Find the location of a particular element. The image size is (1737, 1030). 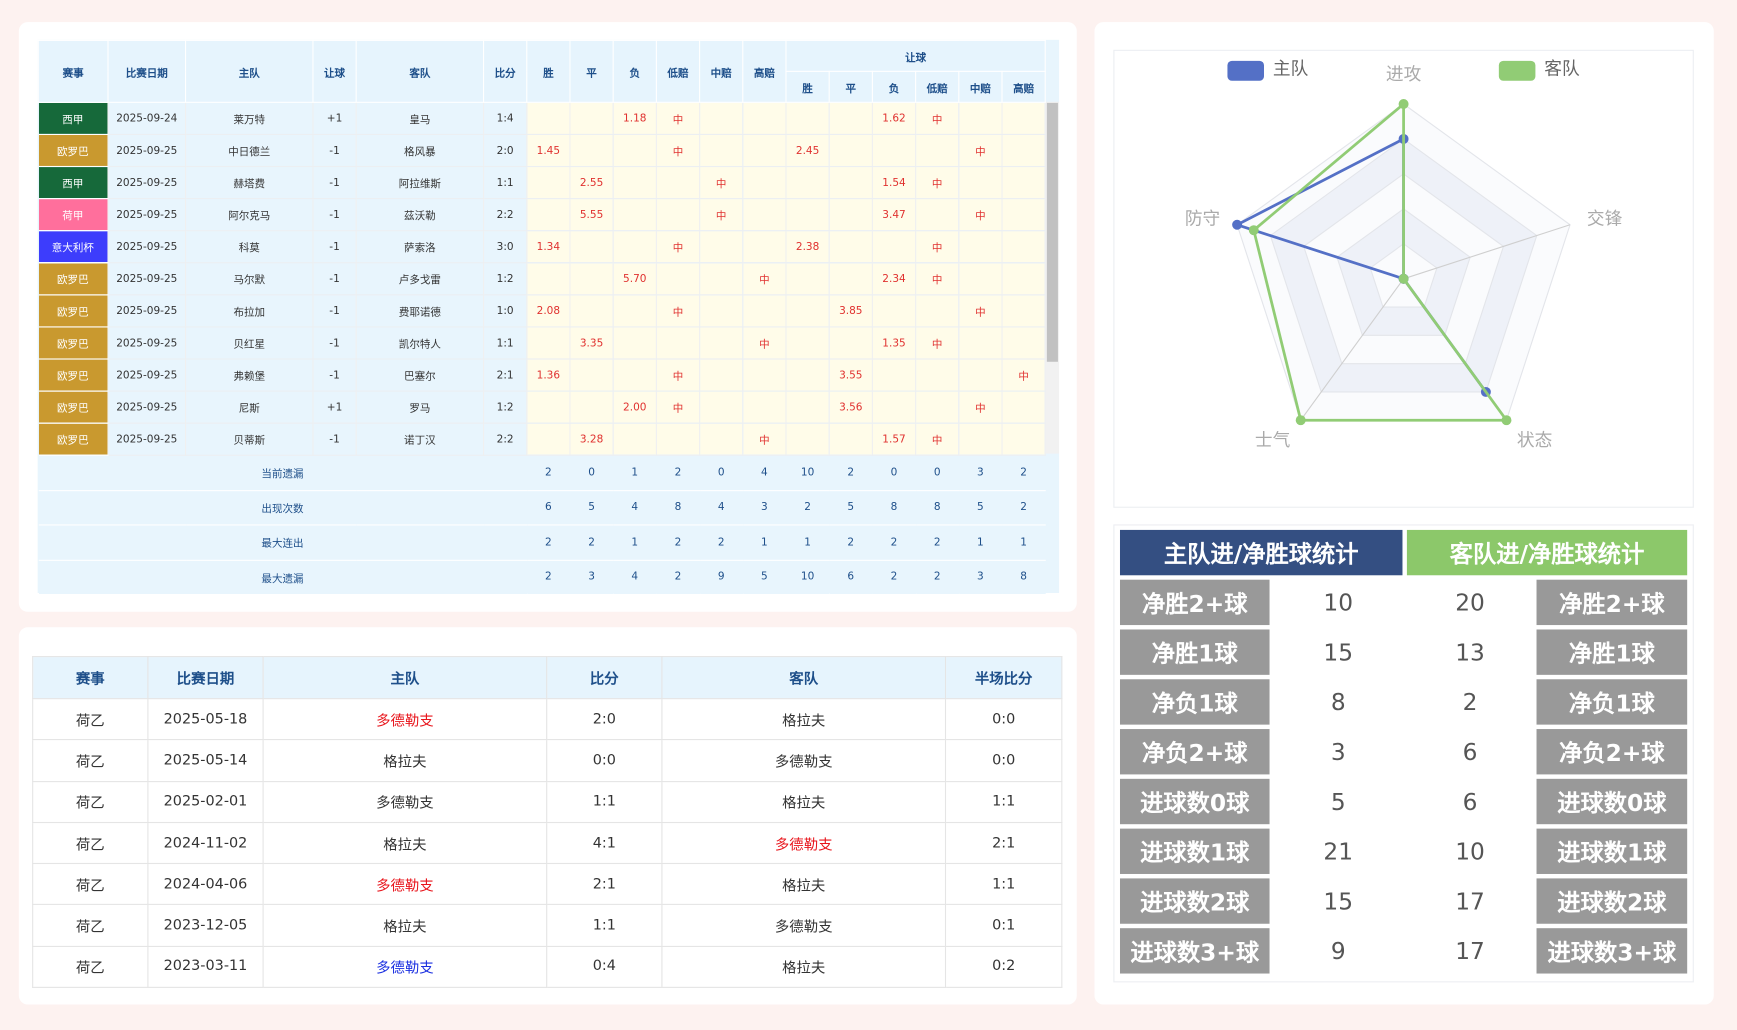

history-cell: 1:1 is located at coordinates (604, 801).